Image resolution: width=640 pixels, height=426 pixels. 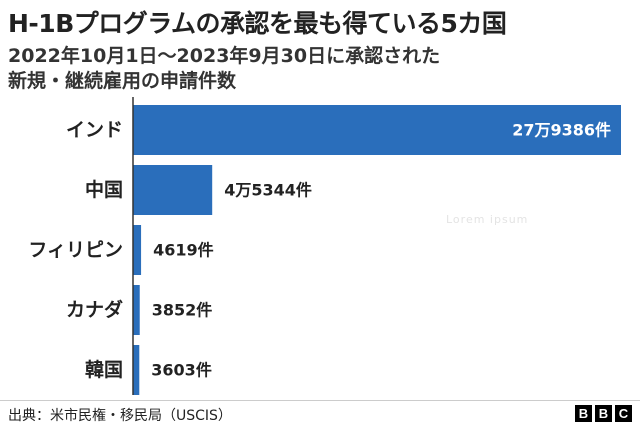 What do you see at coordinates (183, 250) in the screenshot?
I see `value-label-2: 4619件` at bounding box center [183, 250].